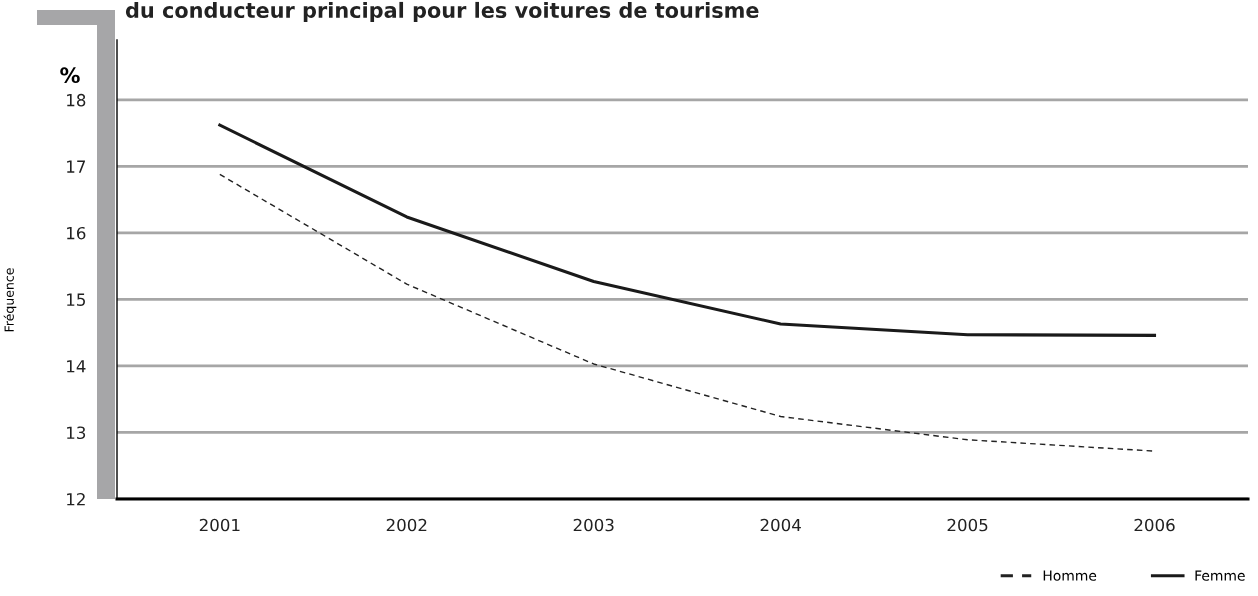  I want to click on y-tick-label: 15, so click(76, 299).